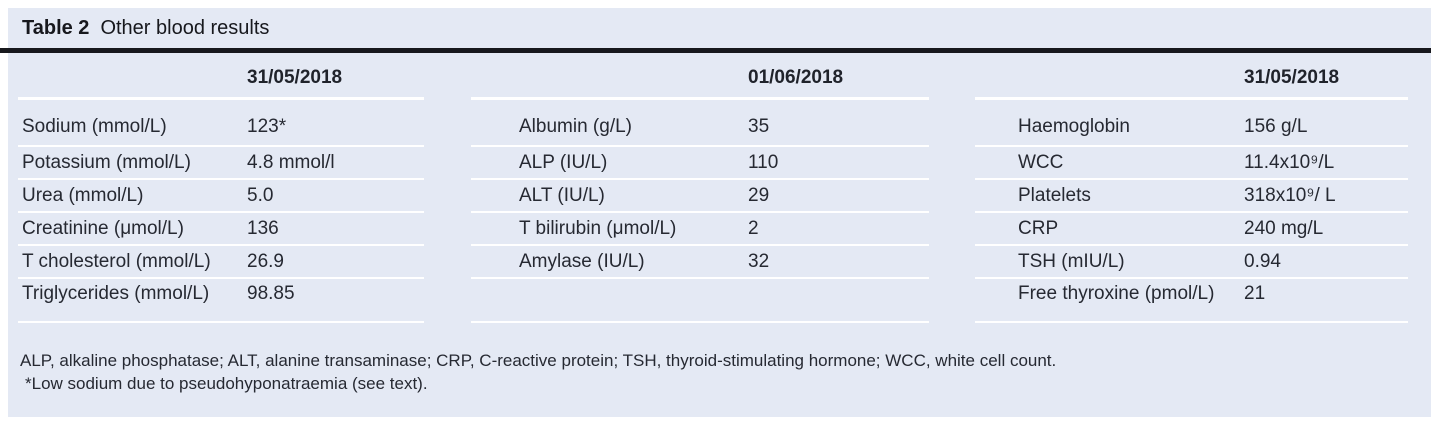  Describe the element at coordinates (700, 79) in the screenshot. I see `date-header-row: 01/06/2018` at that location.